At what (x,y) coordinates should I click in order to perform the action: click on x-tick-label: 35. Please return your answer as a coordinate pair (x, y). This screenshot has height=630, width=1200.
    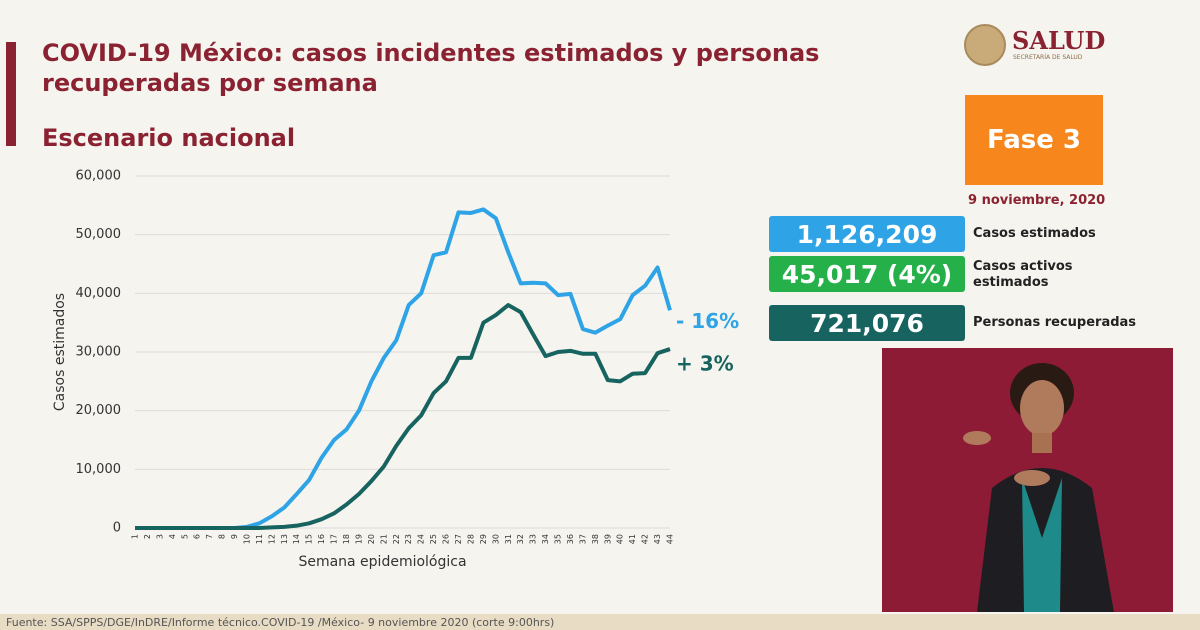
    Looking at the image, I should click on (558, 539).